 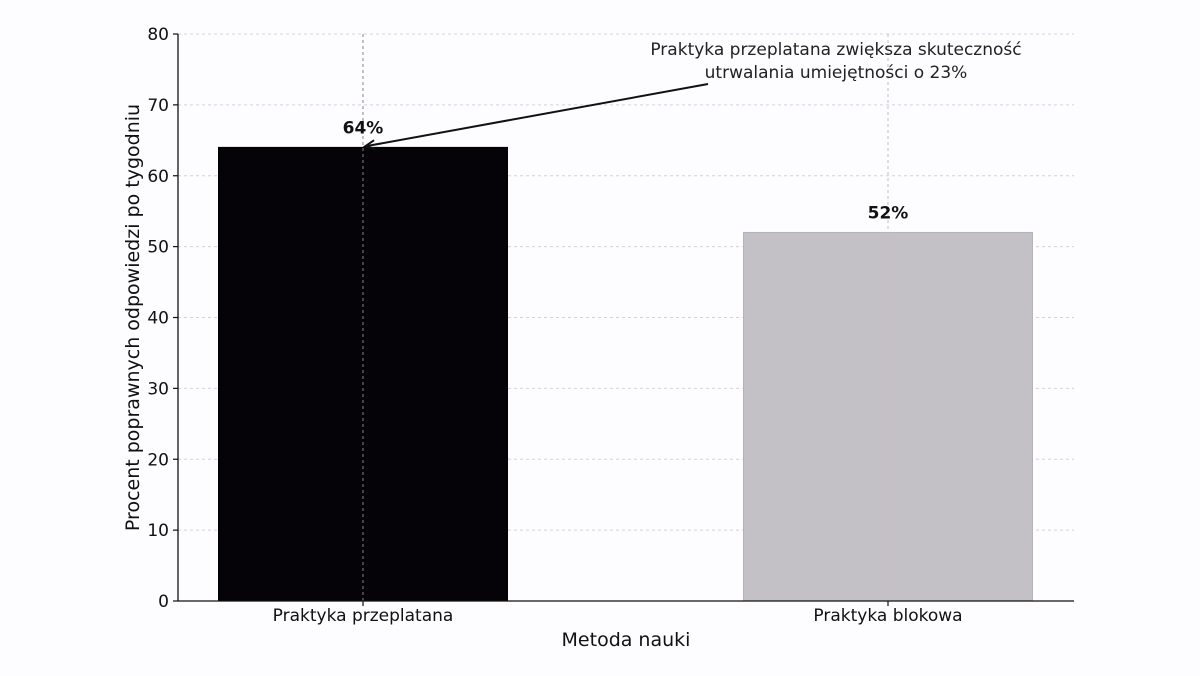 I want to click on y-tick-label: 80, so click(x=158, y=35).